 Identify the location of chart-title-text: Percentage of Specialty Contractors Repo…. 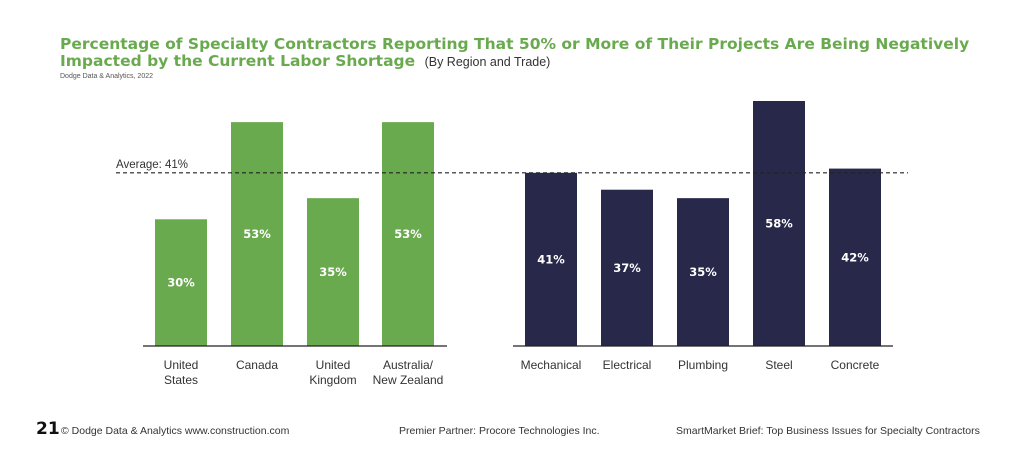
(515, 52).